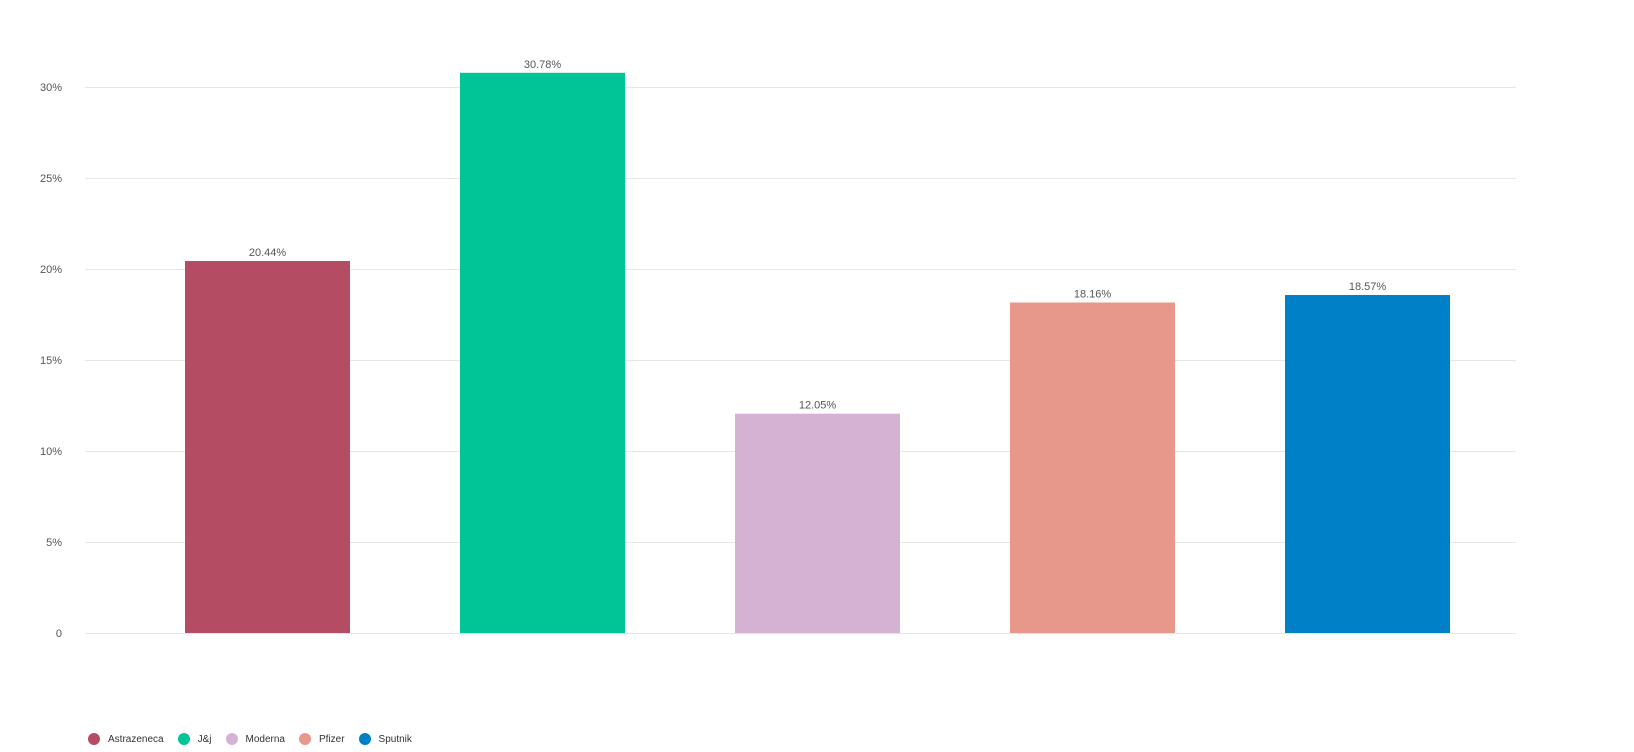 Image resolution: width=1634 pixels, height=752 pixels. I want to click on legend-label-astrazeneca: Astrazeneca, so click(136, 739).